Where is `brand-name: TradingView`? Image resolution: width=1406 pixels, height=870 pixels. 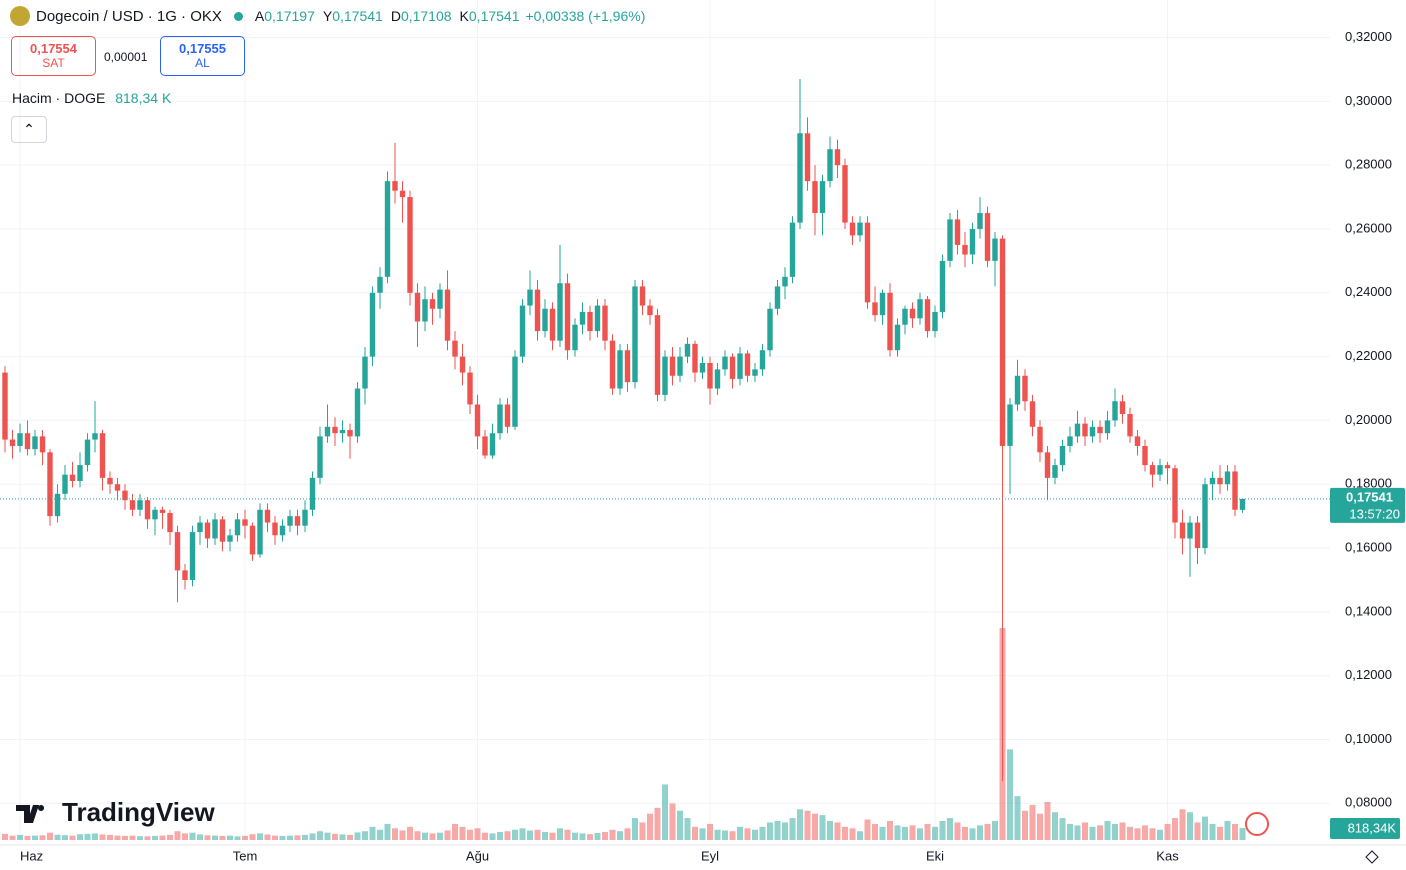
brand-name: TradingView is located at coordinates (138, 812).